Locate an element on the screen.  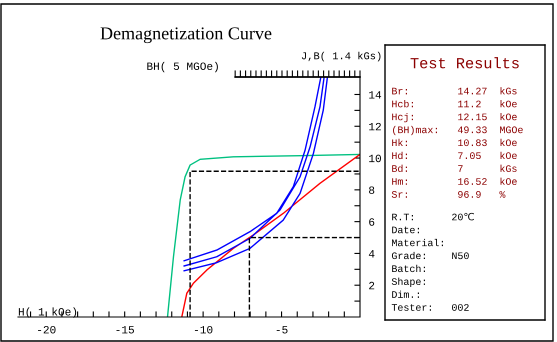
chart-title: Demagnetization Curve is located at coordinates (186, 35).